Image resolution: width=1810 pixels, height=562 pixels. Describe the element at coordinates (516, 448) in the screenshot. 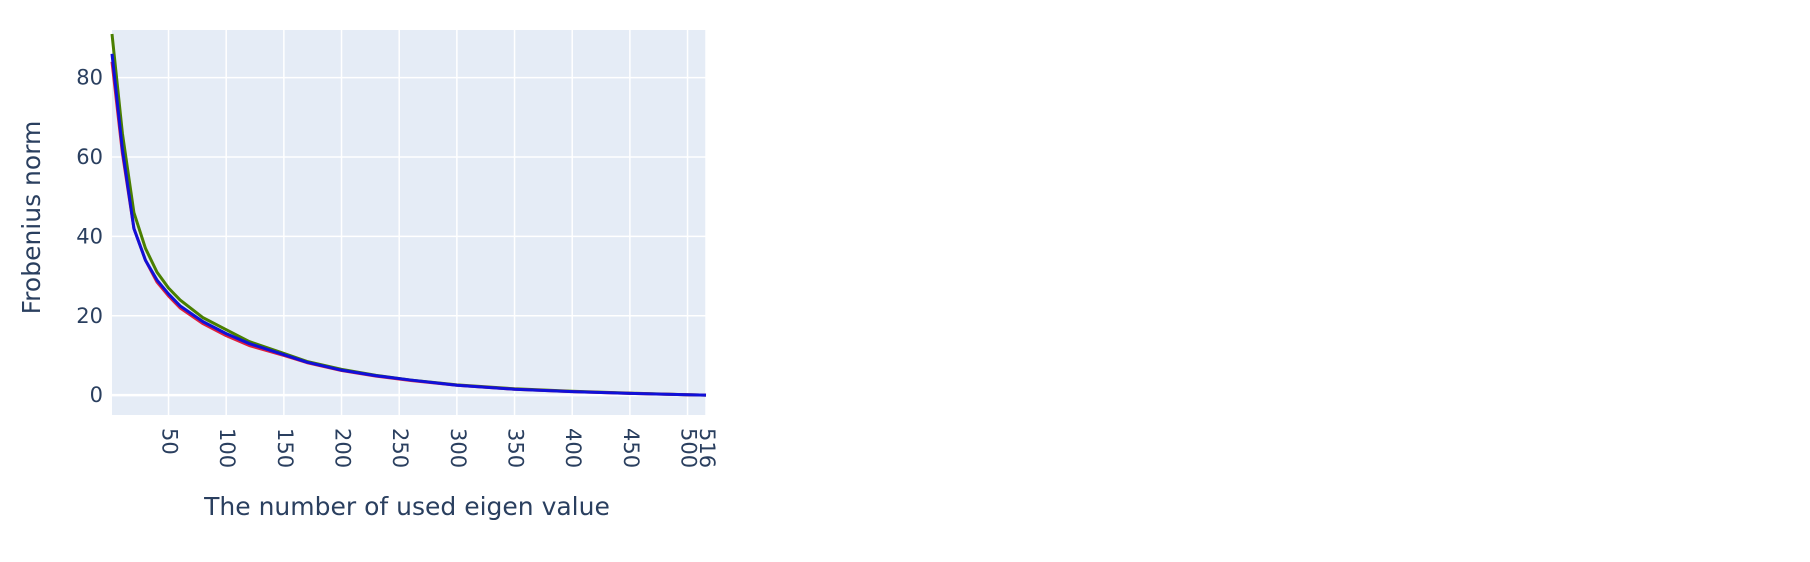

I see `x-tick-label: 350` at that location.